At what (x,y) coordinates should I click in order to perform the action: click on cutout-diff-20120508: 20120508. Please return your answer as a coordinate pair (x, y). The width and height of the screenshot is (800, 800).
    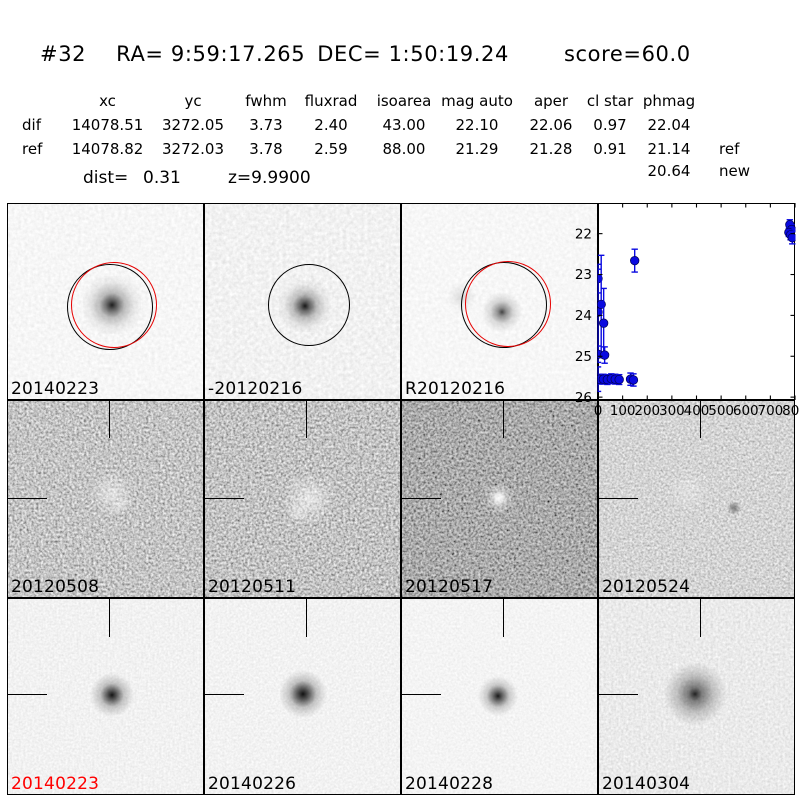
    Looking at the image, I should click on (105, 499).